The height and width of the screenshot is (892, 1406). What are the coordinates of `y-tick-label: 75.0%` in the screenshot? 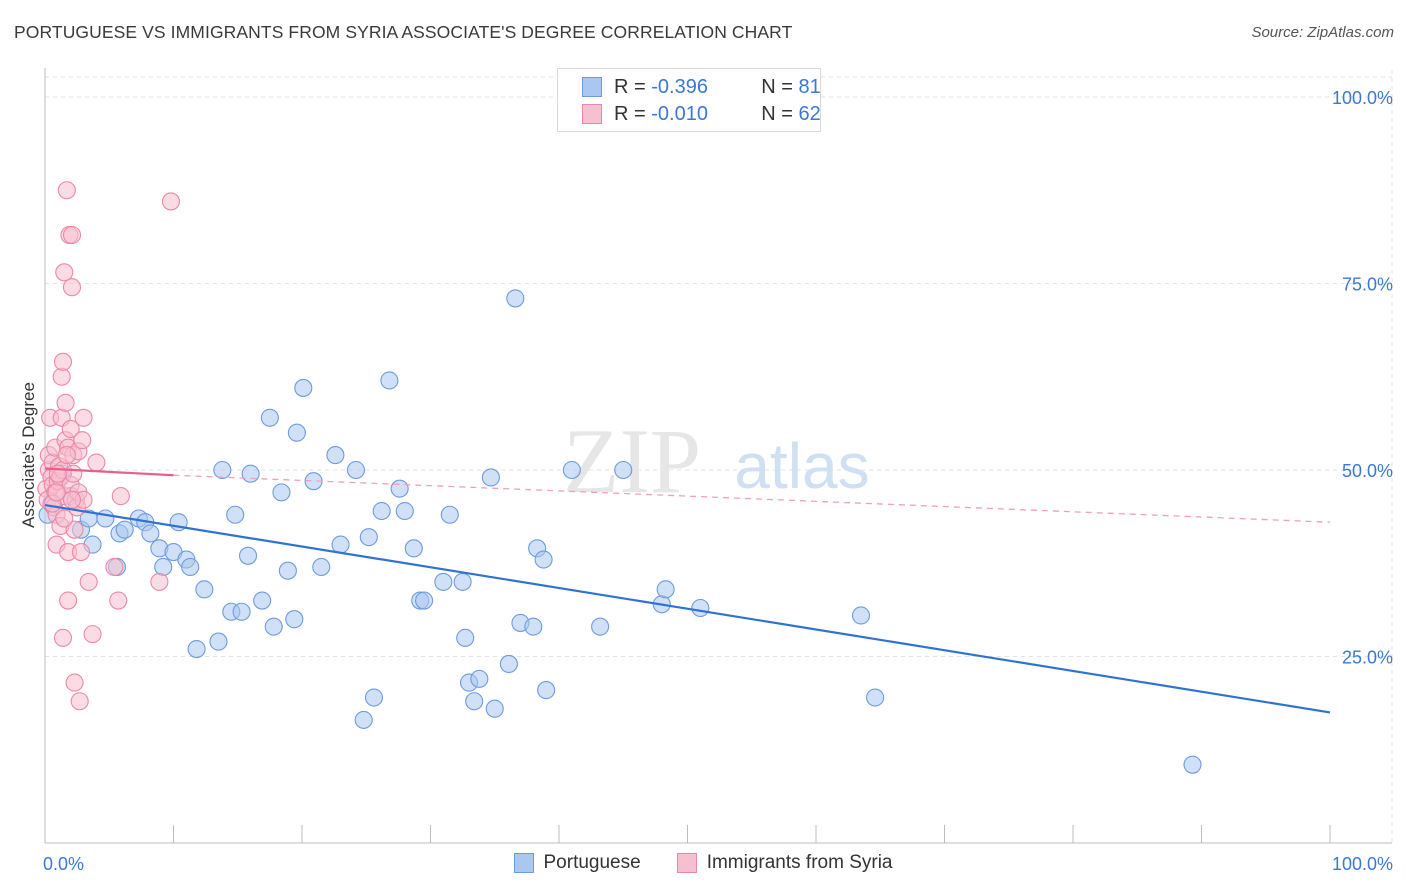 It's located at (1367, 285).